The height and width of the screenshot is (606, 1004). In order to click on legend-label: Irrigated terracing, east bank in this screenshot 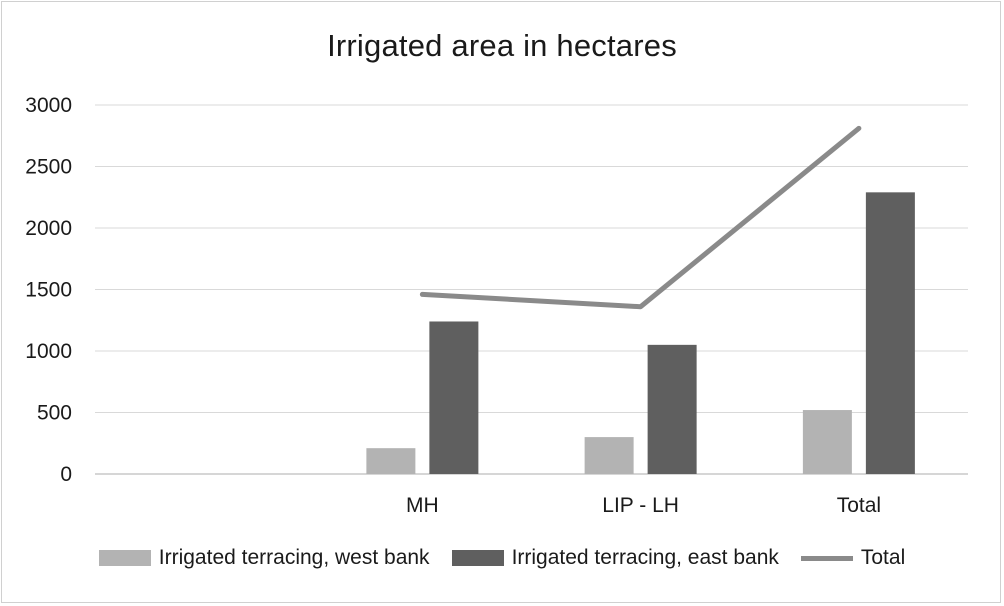, I will do `click(645, 557)`.